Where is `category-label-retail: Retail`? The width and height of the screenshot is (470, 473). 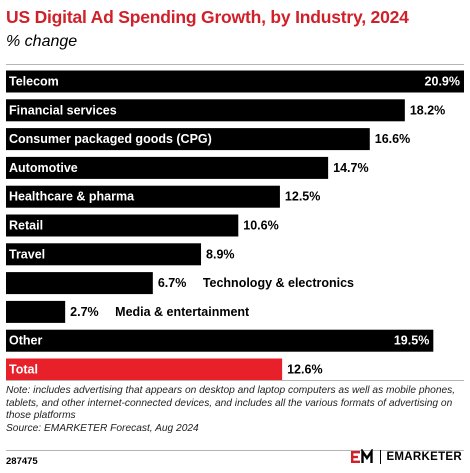 category-label-retail: Retail is located at coordinates (26, 226).